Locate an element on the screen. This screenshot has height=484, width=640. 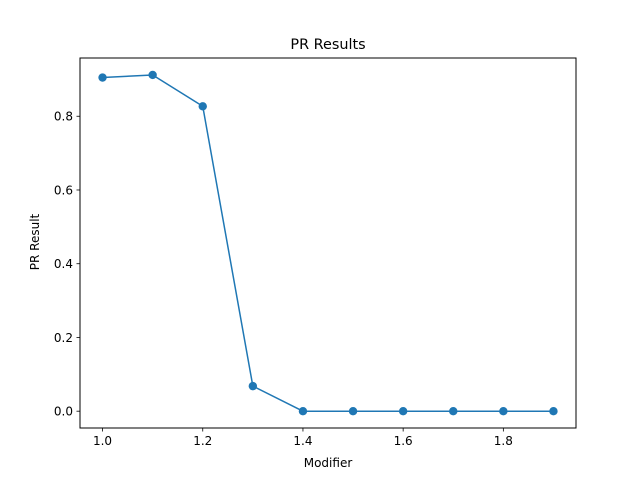
y-axis-label: PR Result is located at coordinates (35, 241).